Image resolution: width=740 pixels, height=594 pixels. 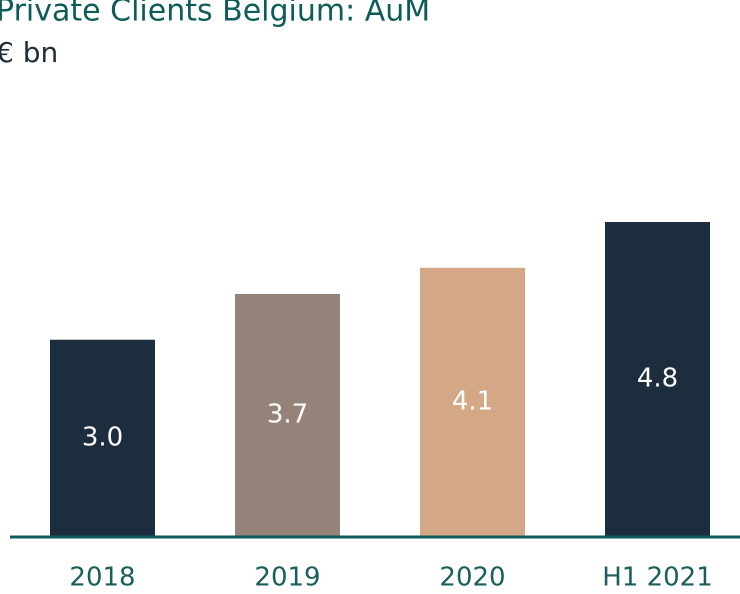 I want to click on x-tick-label: 2020, so click(x=472, y=578).